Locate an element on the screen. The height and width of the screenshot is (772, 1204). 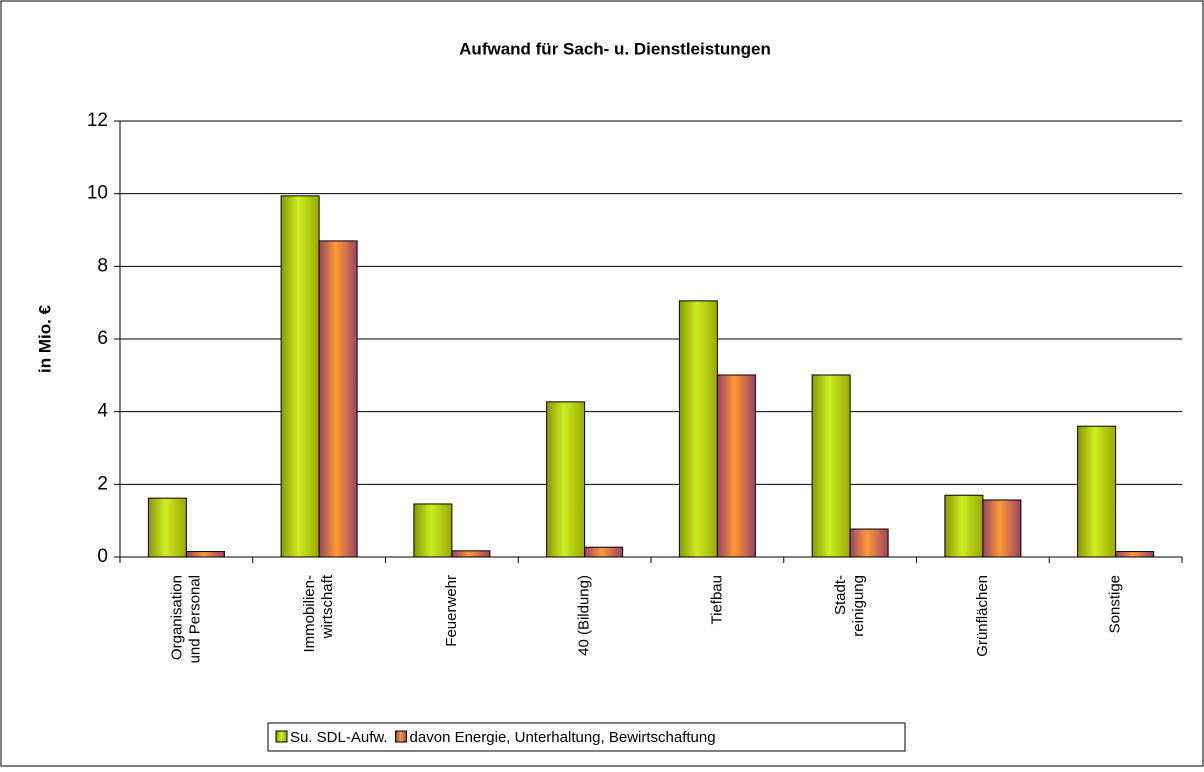
legend-box is located at coordinates (586, 737).